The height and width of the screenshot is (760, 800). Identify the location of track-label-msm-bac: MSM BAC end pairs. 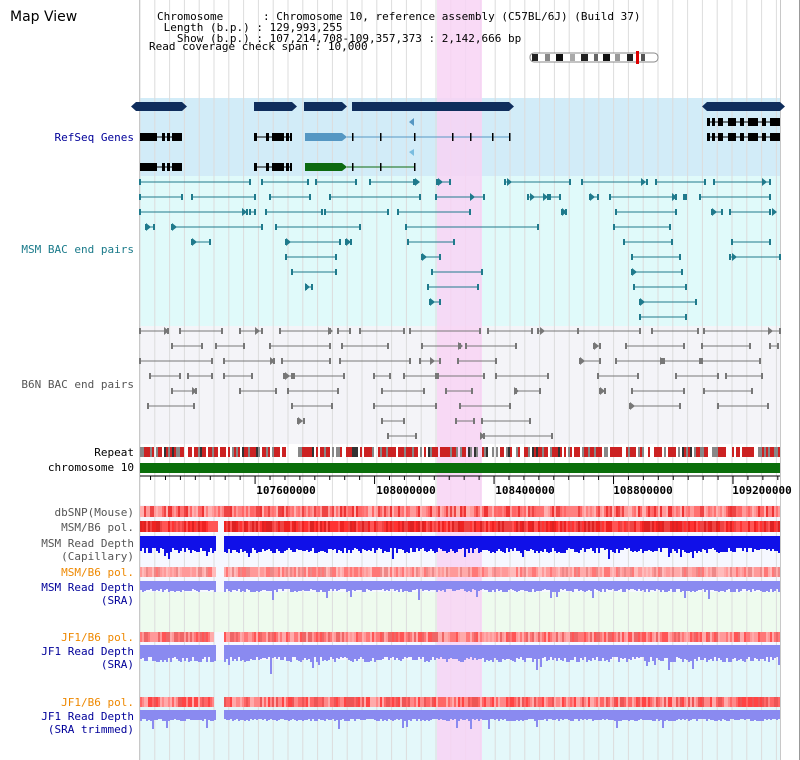
(77, 249).